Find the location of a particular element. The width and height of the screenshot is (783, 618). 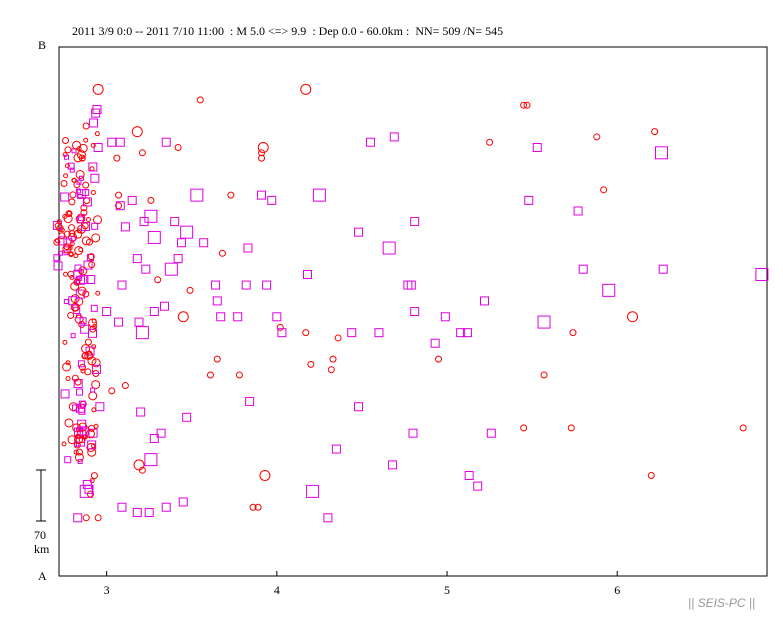

scale-bar-value: 70 is located at coordinates (40, 535).